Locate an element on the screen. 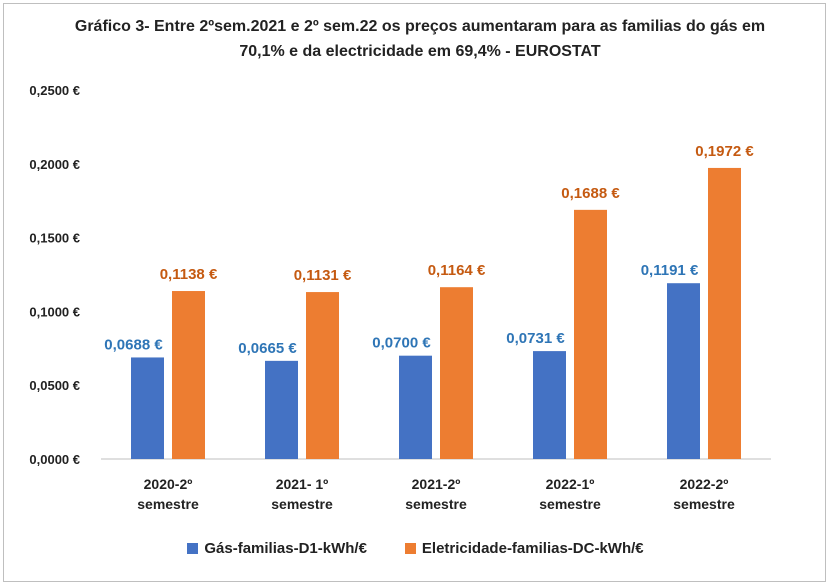 Image resolution: width=831 pixels, height=587 pixels. data-label: 0,1191 € is located at coordinates (670, 270).